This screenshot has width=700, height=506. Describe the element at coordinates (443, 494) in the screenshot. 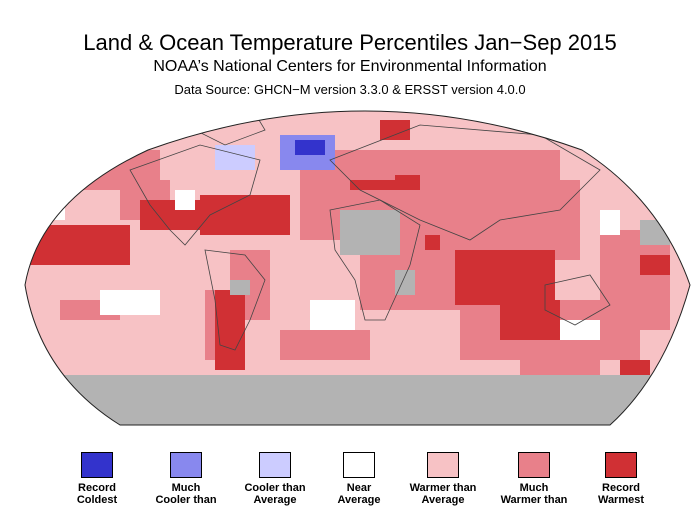

I see `legend-label: Warmer than Average` at that location.